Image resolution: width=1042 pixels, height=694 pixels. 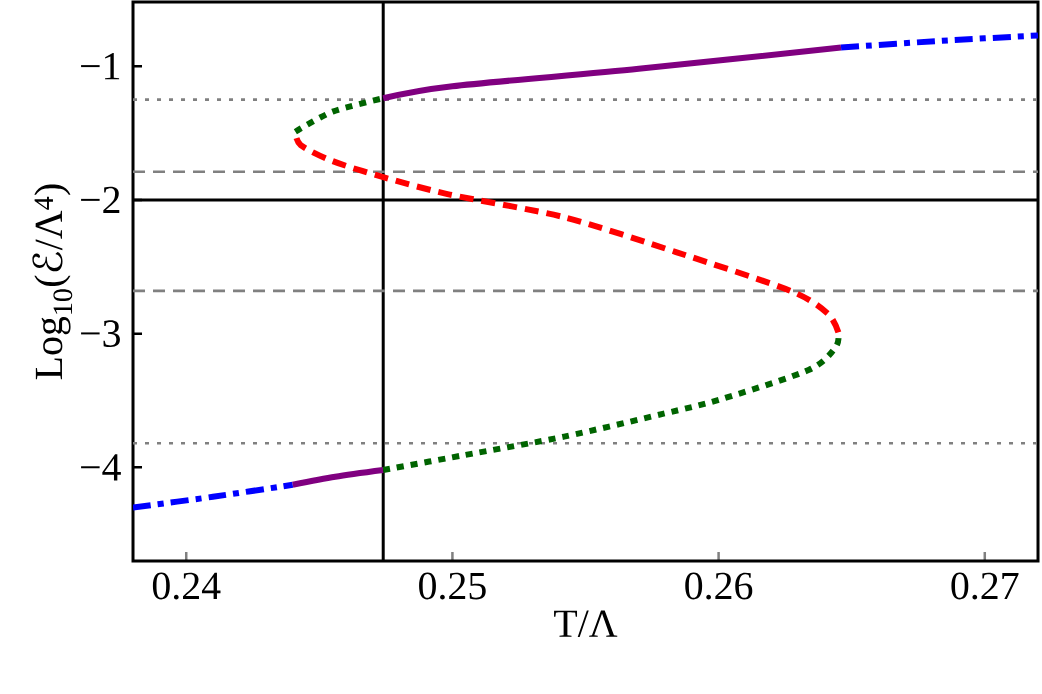 I want to click on x-tick-label: 0.25, so click(x=452, y=586).